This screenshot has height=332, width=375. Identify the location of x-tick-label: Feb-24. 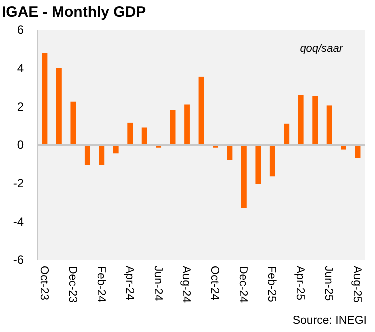
(100, 285).